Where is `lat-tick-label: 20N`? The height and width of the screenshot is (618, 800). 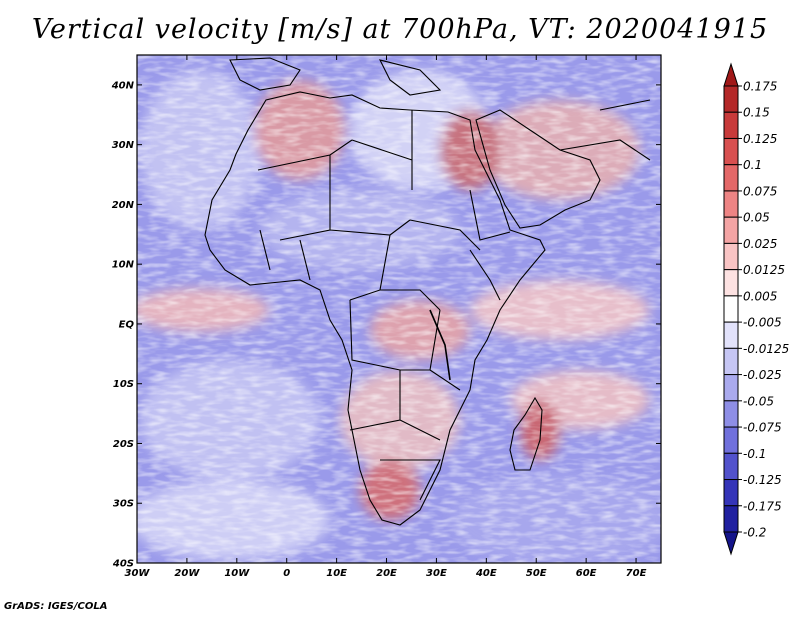 lat-tick-label: 20N is located at coordinates (123, 205).